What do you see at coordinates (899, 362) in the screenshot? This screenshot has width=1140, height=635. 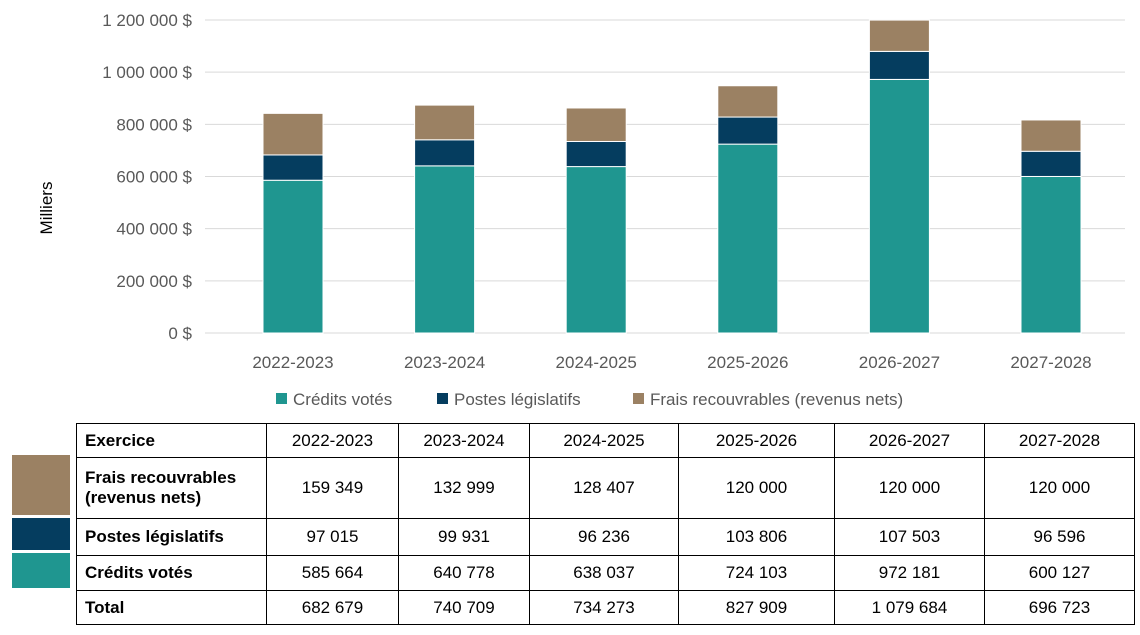 I see `x-tick-label: 2026-2027` at bounding box center [899, 362].